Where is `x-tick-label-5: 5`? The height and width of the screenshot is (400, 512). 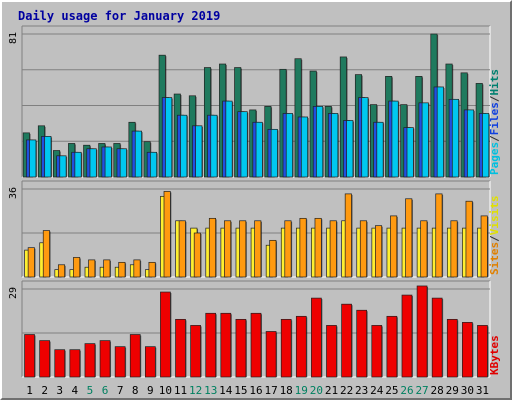
x-tick-label-5: 5 is located at coordinates (90, 390).